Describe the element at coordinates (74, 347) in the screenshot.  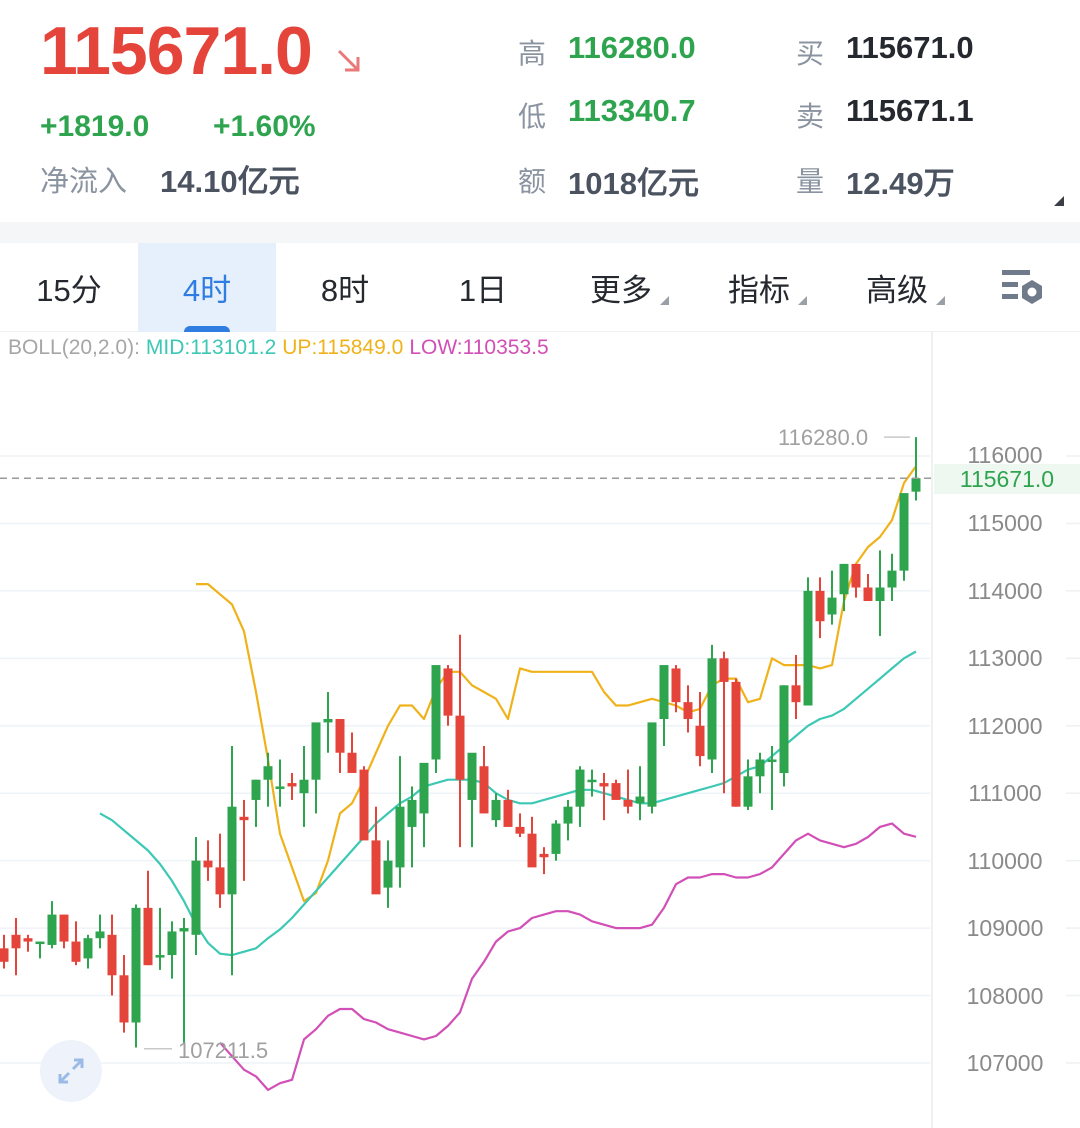
I see `boll-name: BOLL(20,2.0):` at that location.